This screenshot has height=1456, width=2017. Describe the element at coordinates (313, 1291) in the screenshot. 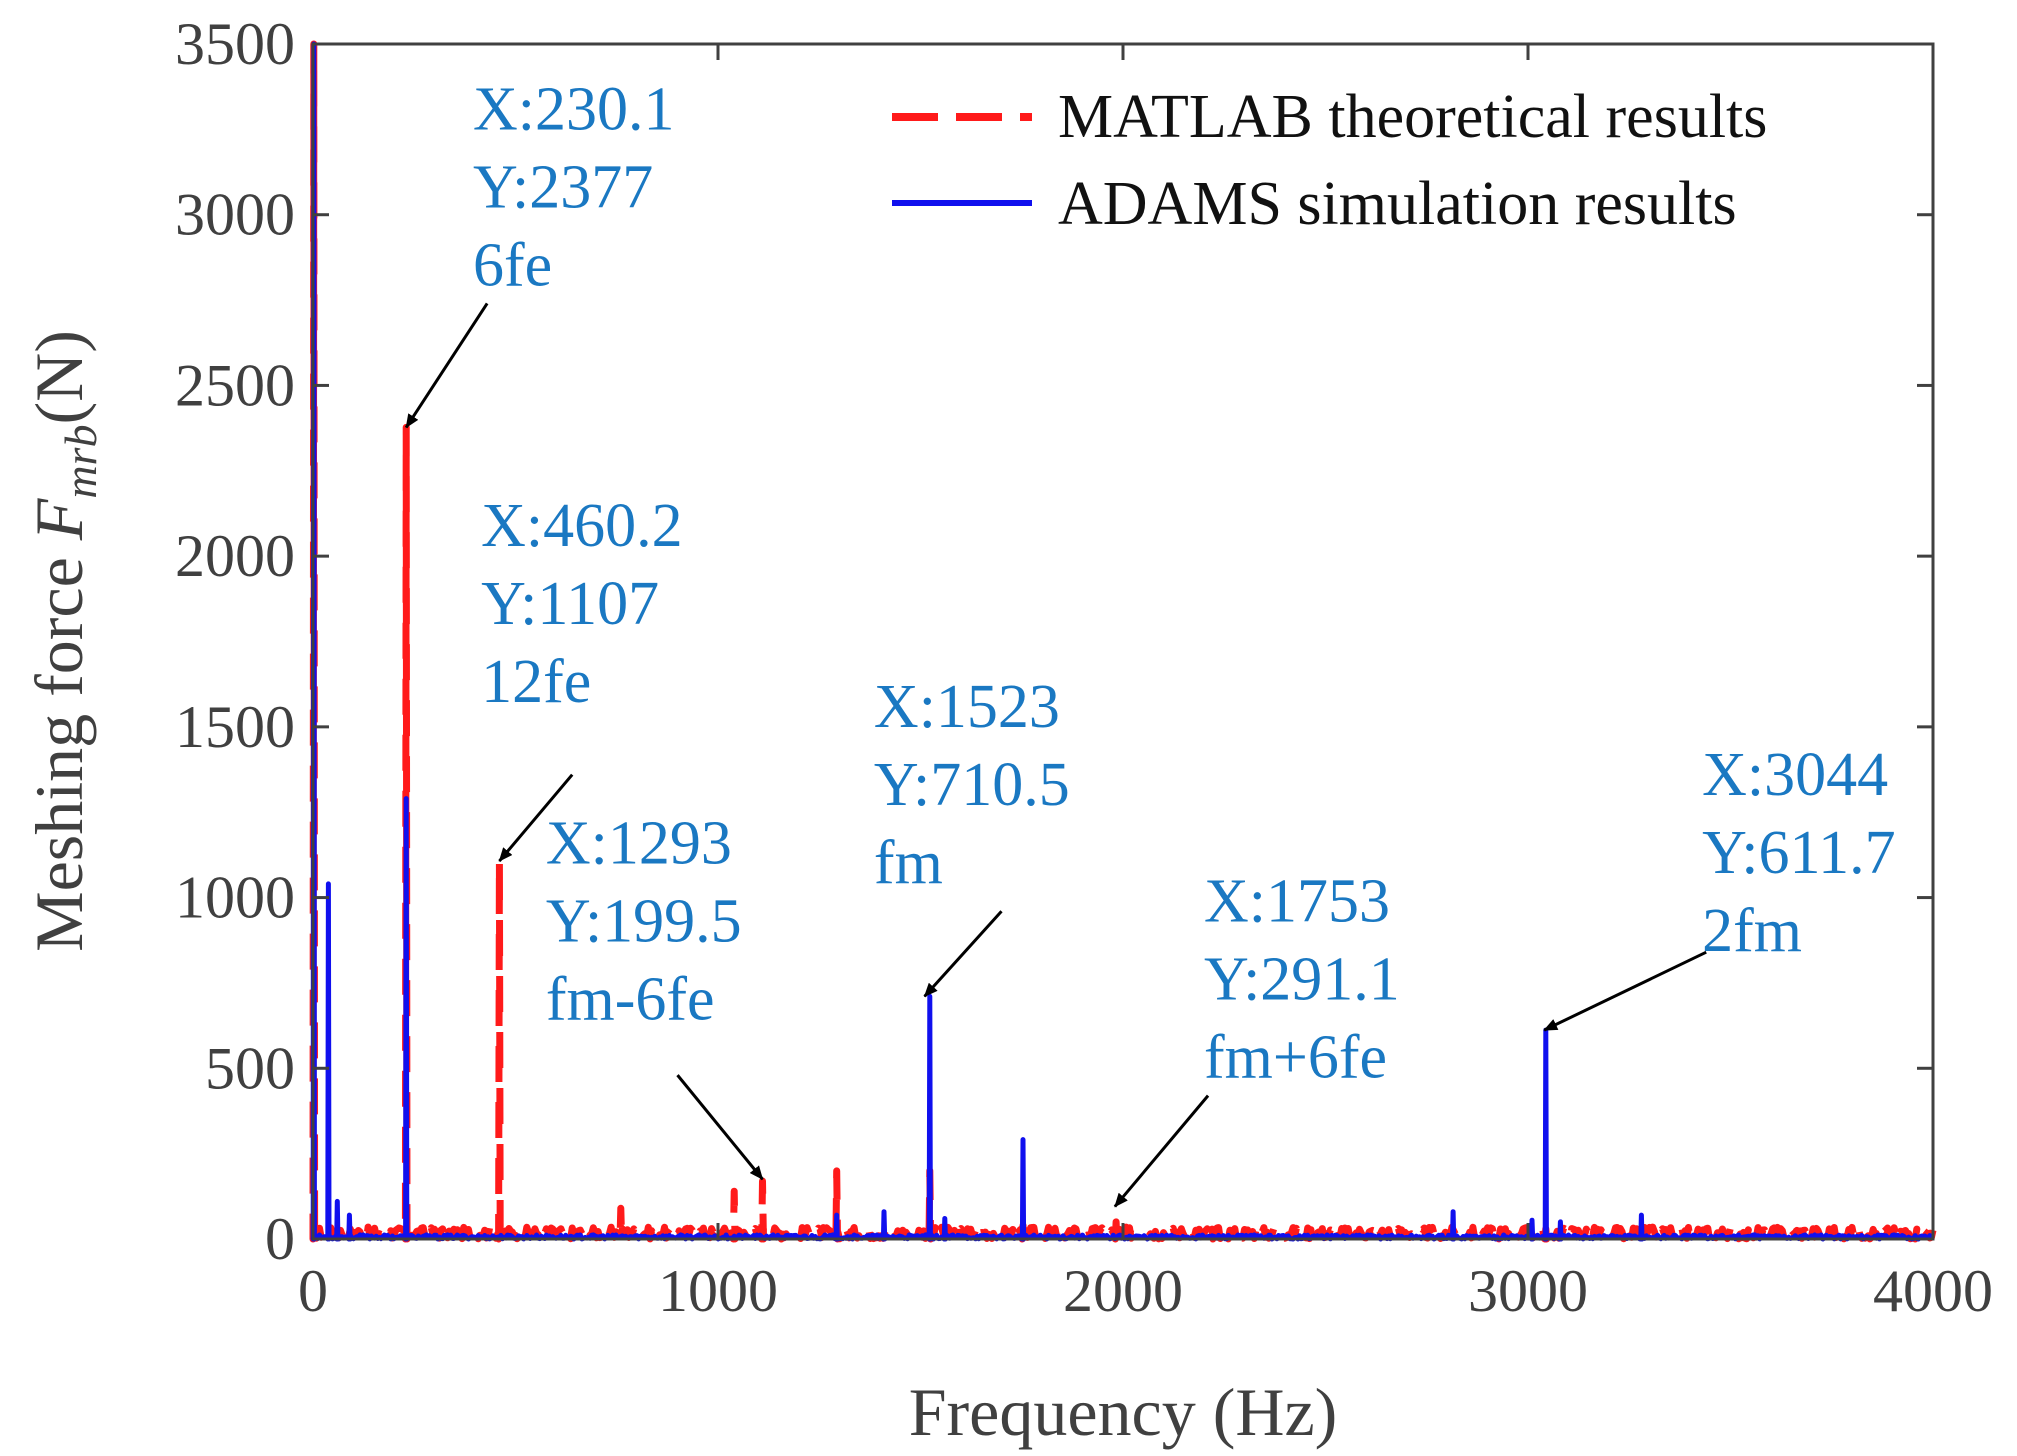

I see `x-tick-label: 0` at that location.